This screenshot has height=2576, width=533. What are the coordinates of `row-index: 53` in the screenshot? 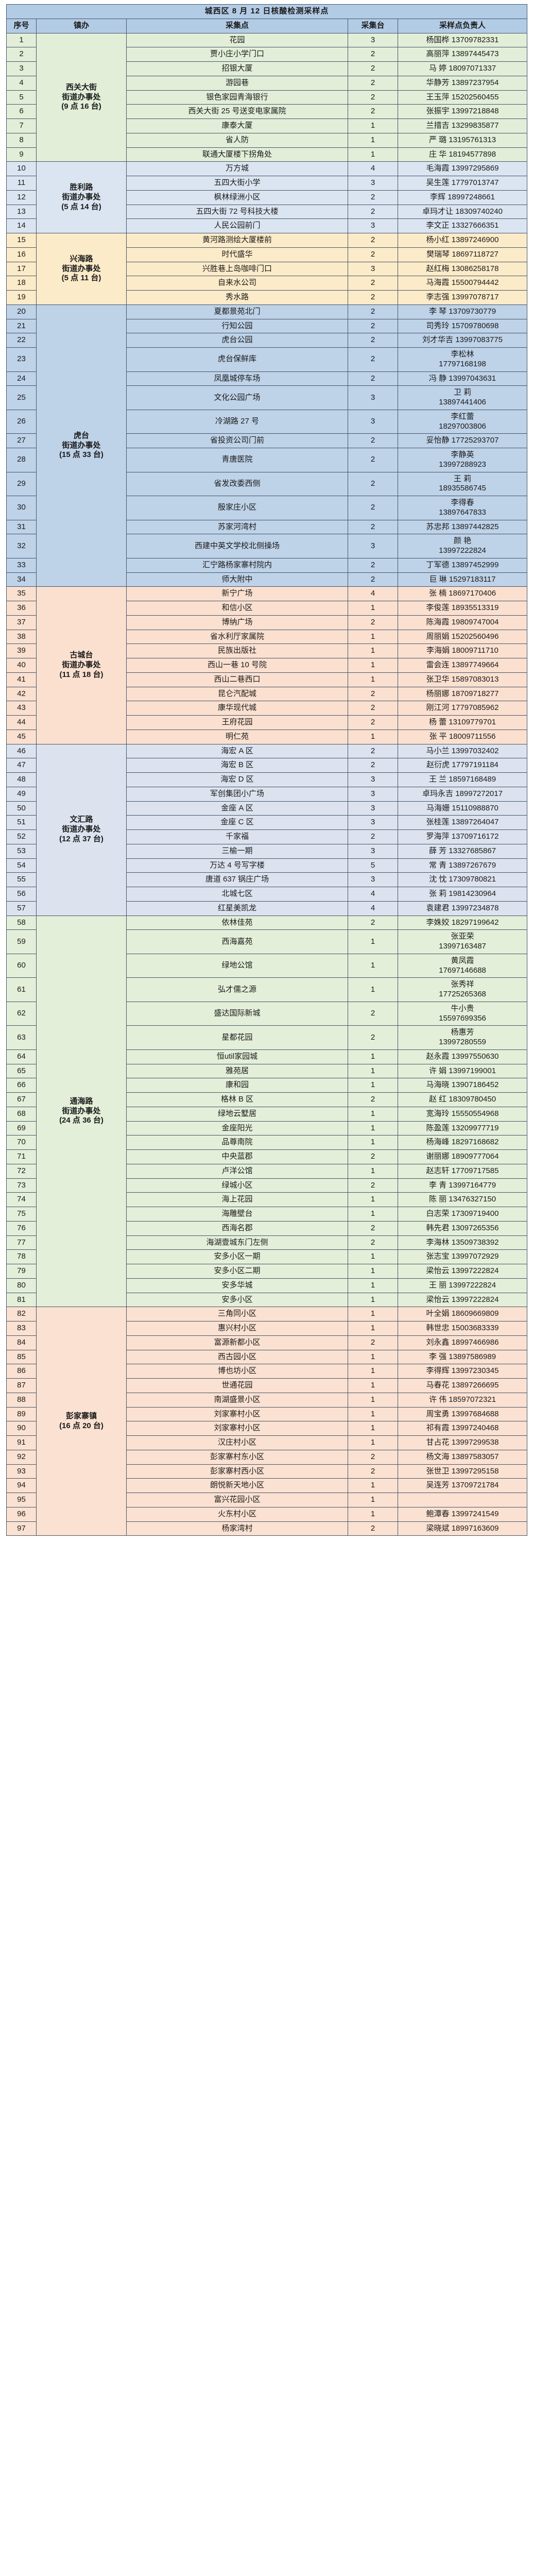 It's located at (21, 851).